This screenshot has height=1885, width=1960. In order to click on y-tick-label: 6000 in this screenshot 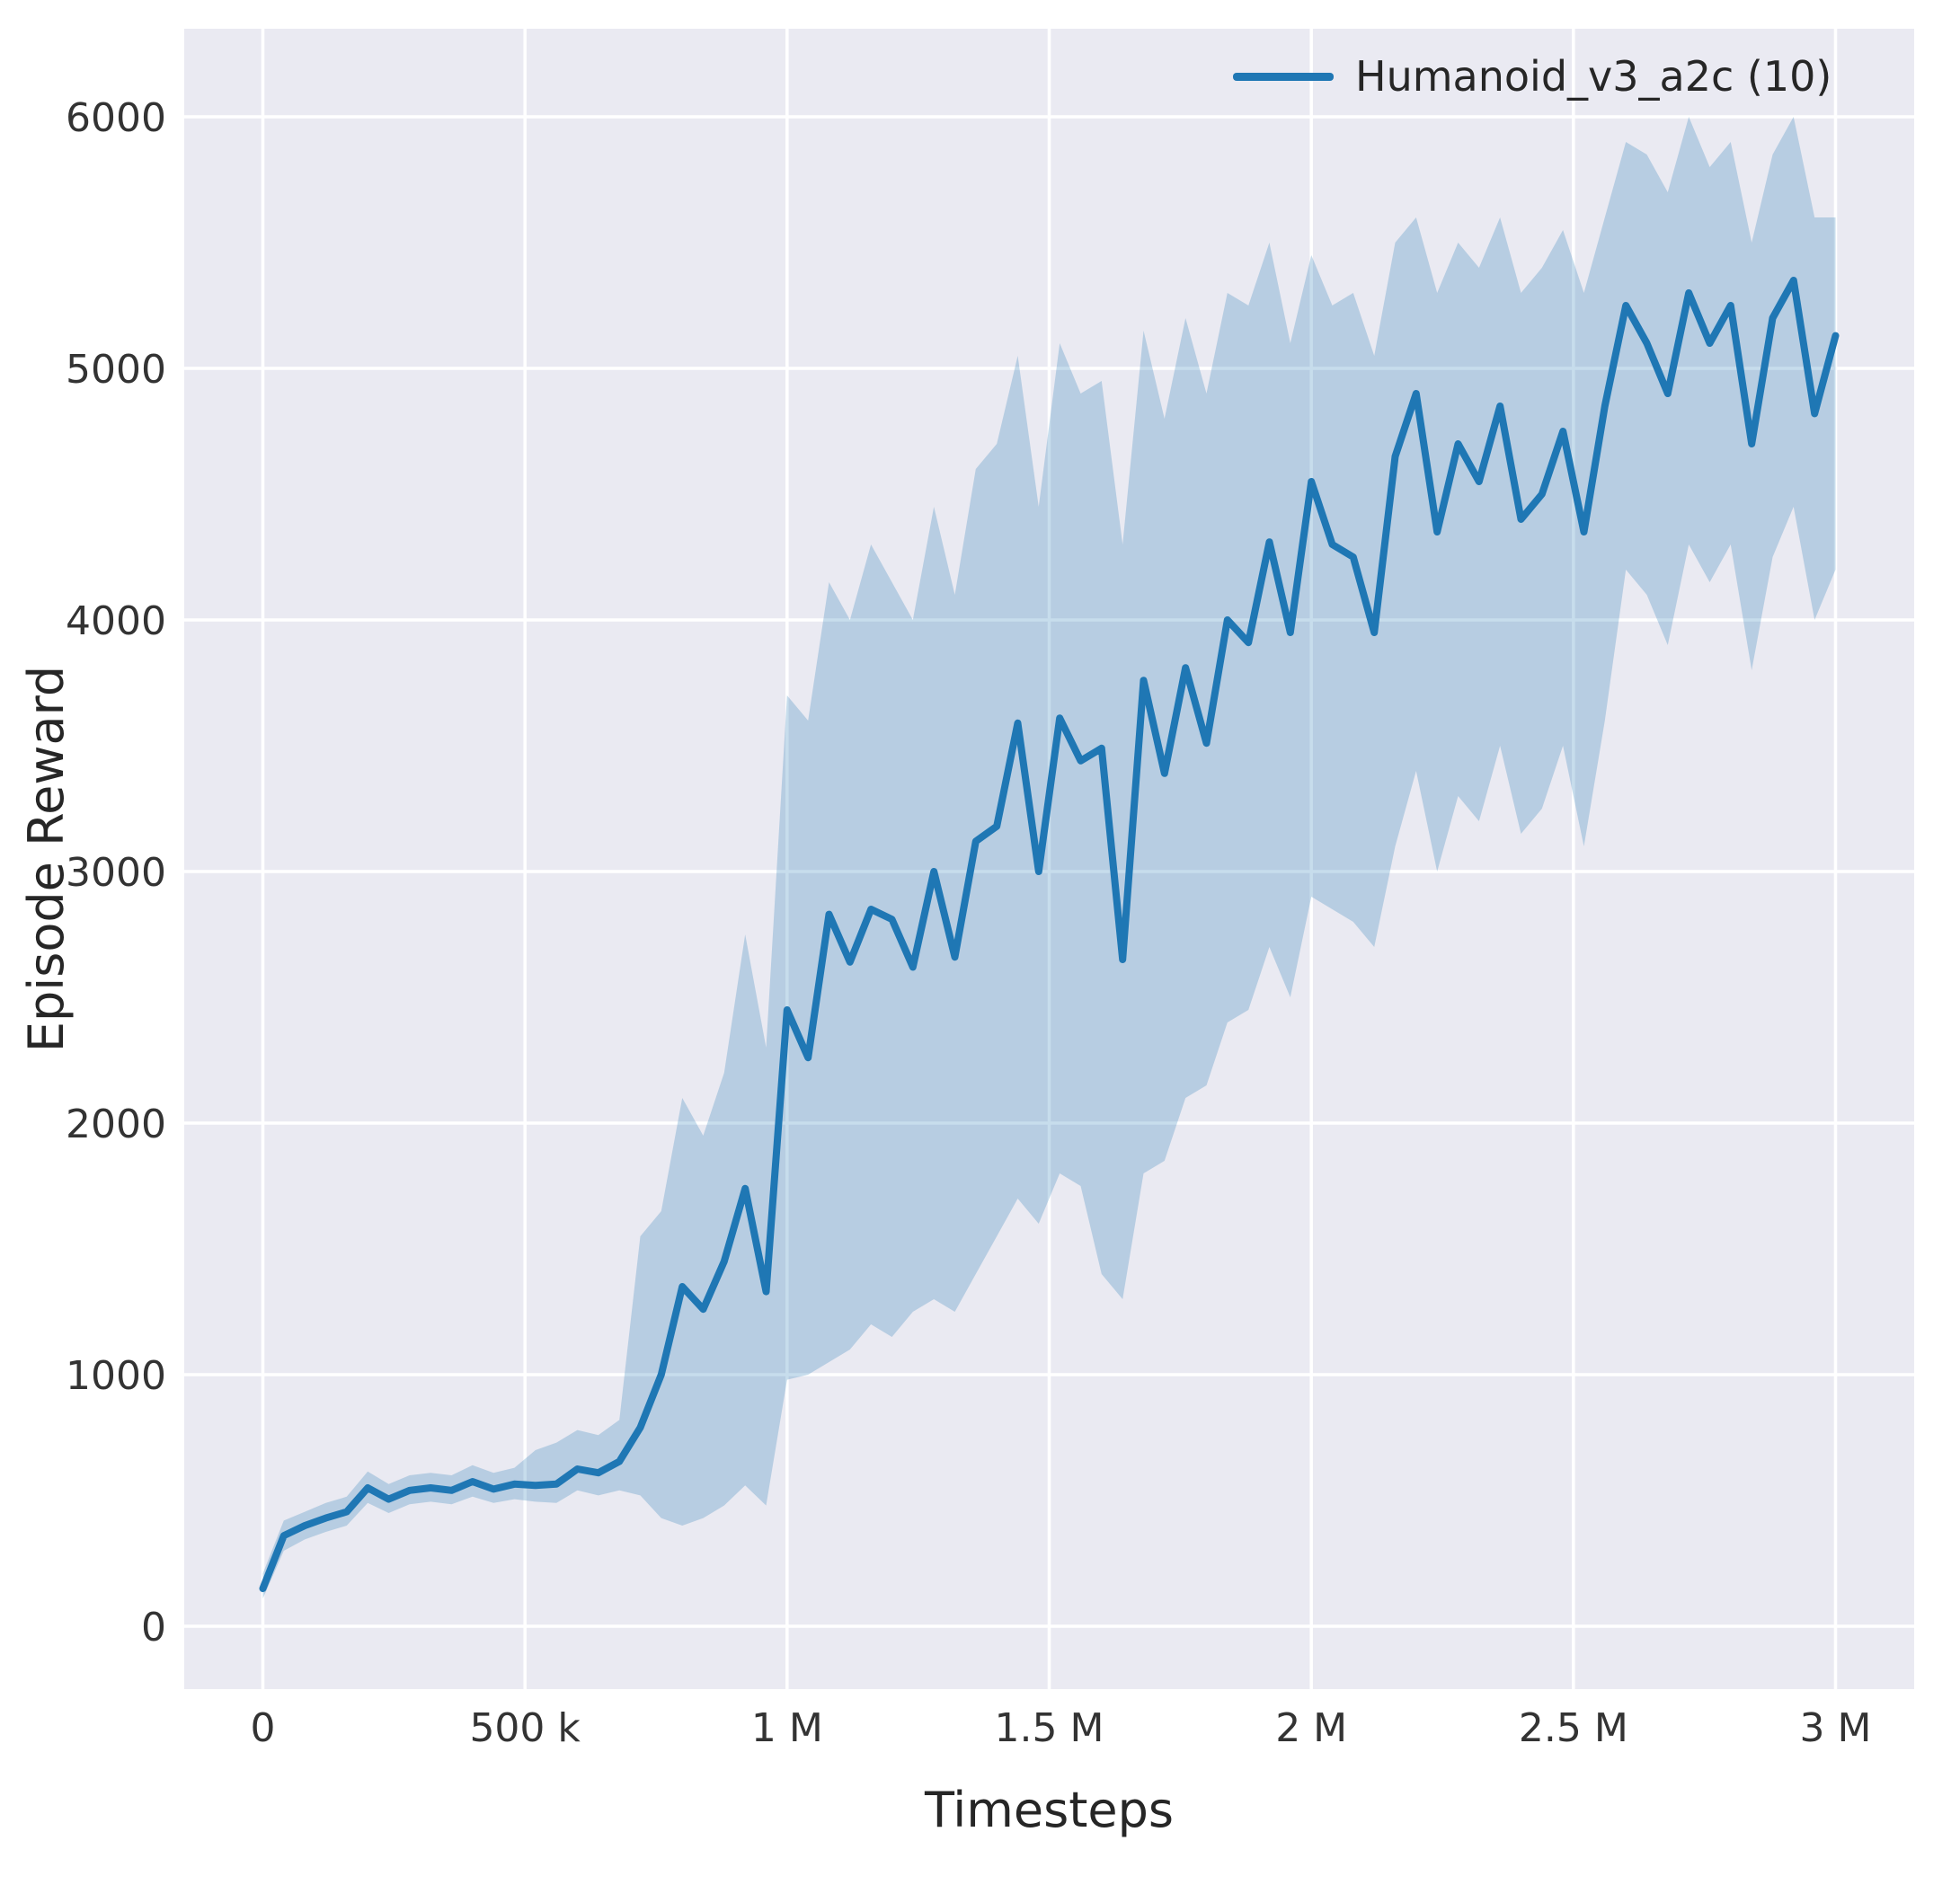, I will do `click(116, 118)`.